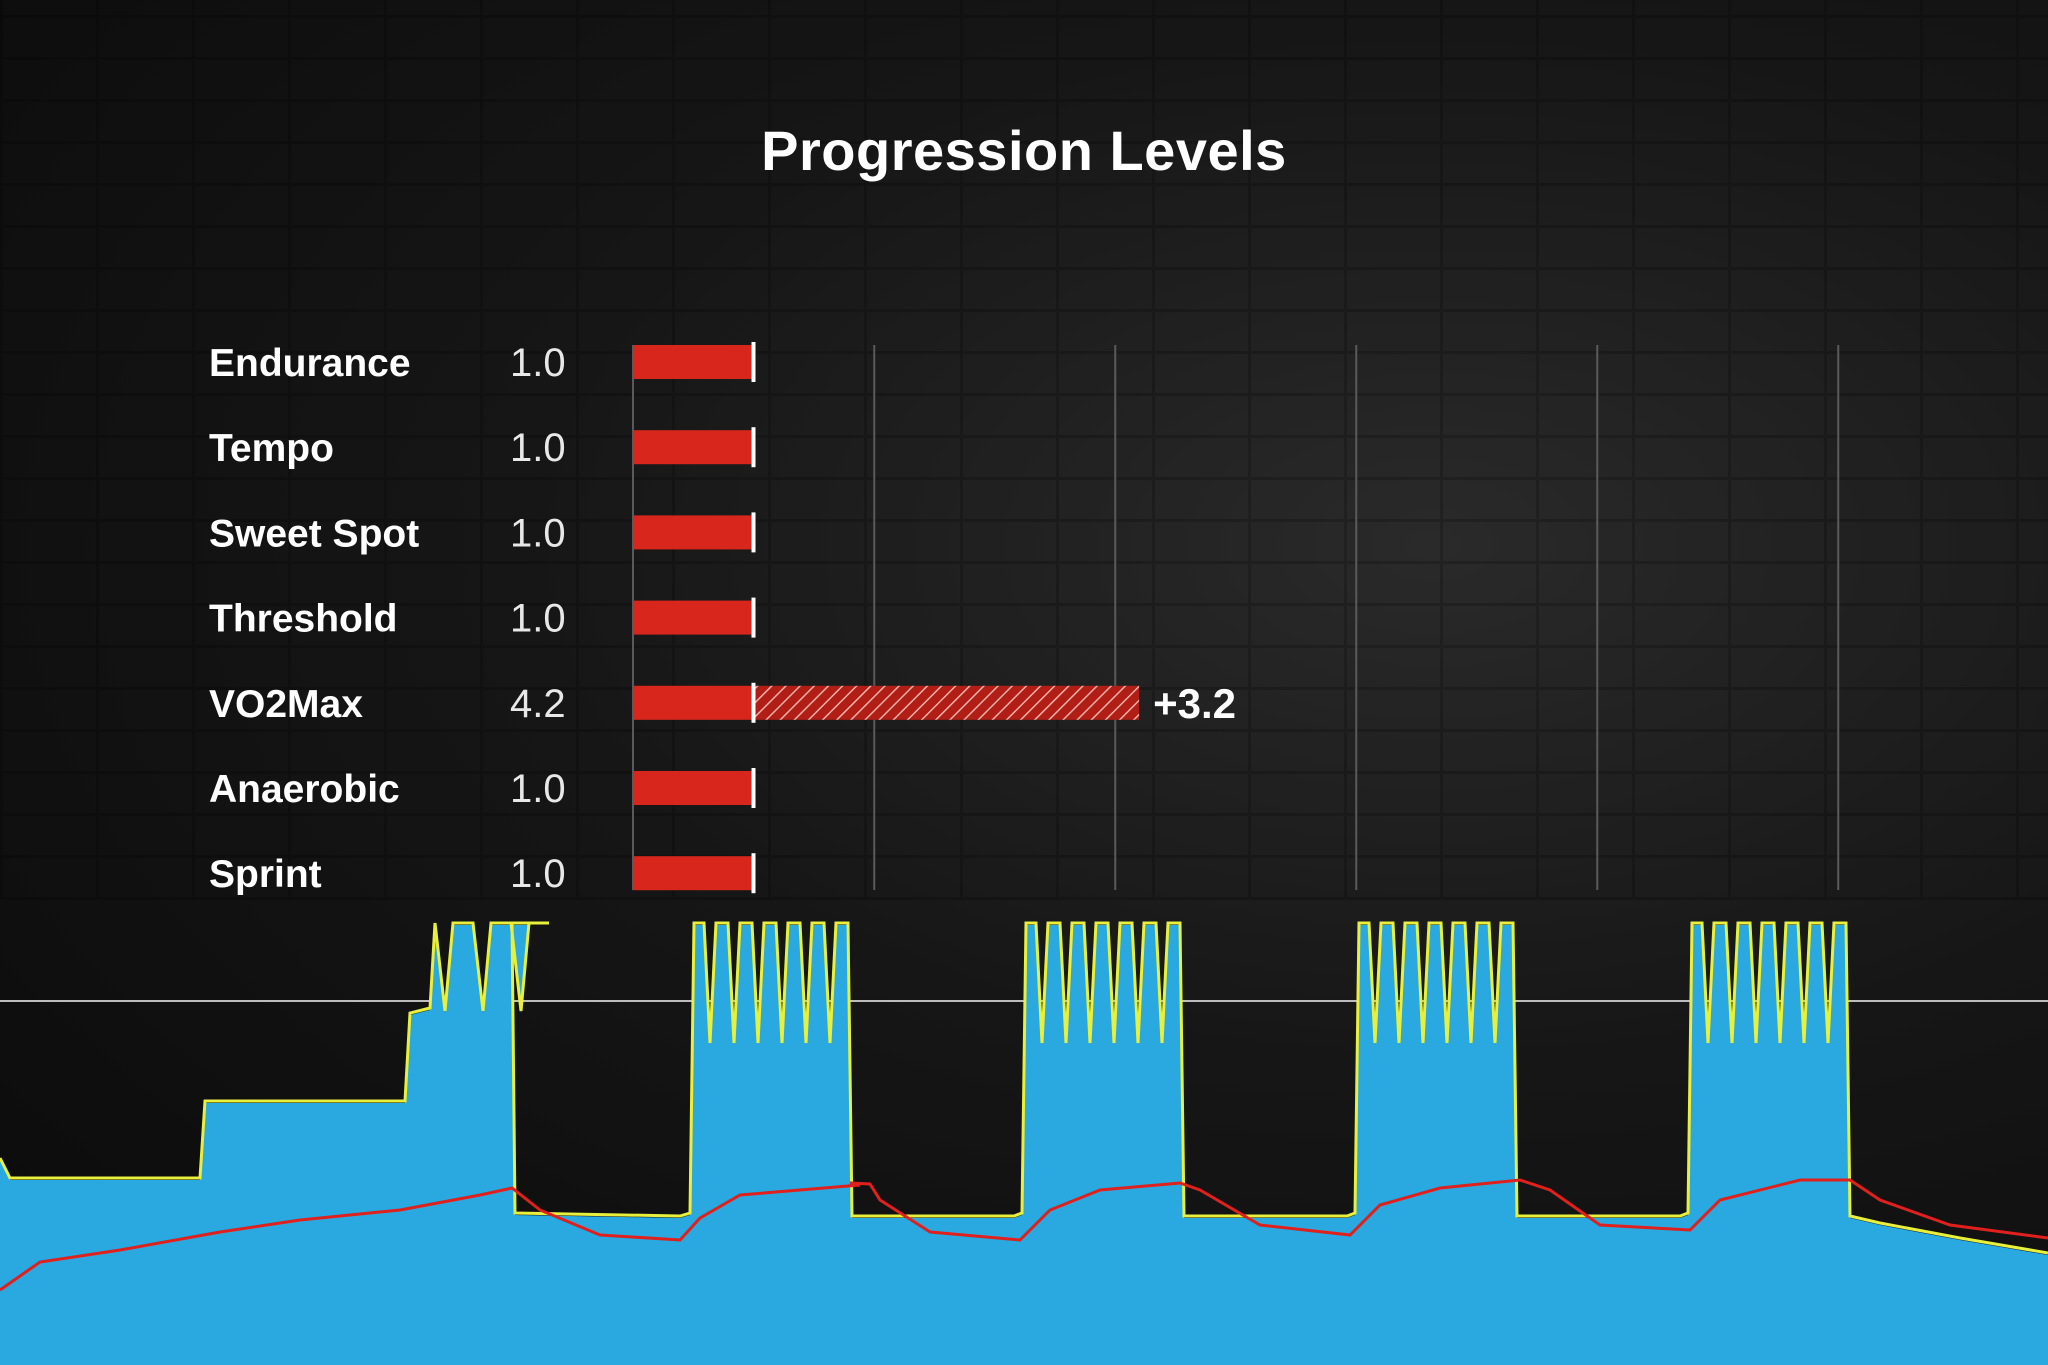  What do you see at coordinates (314, 533) in the screenshot?
I see `category-label: Sweet Spot` at bounding box center [314, 533].